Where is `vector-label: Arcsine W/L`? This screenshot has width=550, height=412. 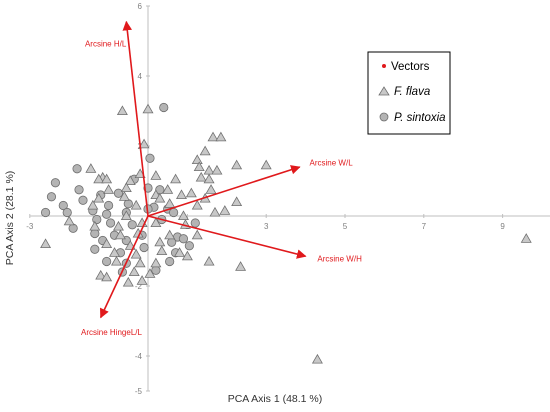
vector-label: Arcsine W/L is located at coordinates (332, 162).